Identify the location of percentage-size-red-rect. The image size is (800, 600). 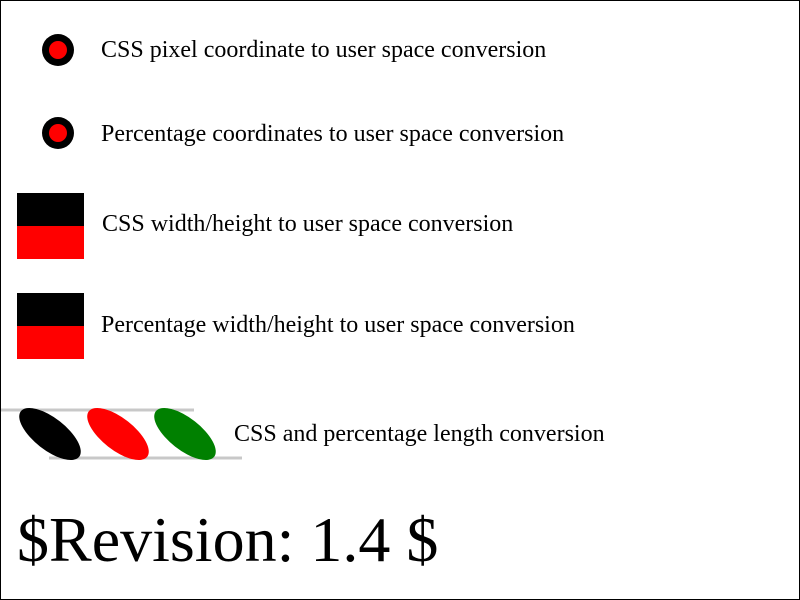
(50, 342).